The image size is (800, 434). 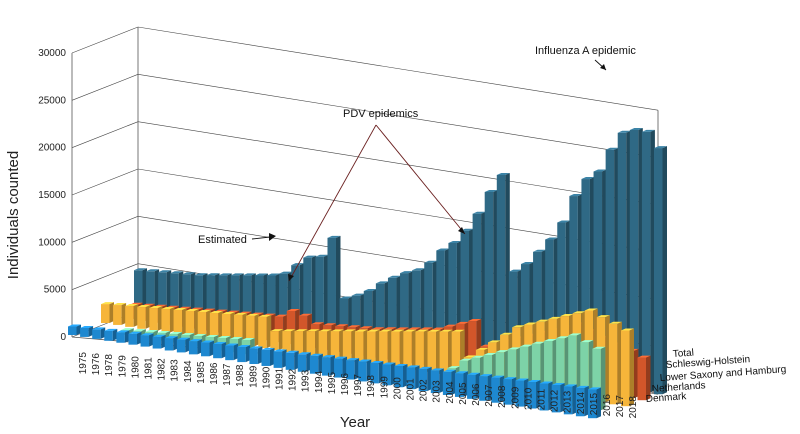 What do you see at coordinates (109, 365) in the screenshot?
I see `x-tick-label: 1978` at bounding box center [109, 365].